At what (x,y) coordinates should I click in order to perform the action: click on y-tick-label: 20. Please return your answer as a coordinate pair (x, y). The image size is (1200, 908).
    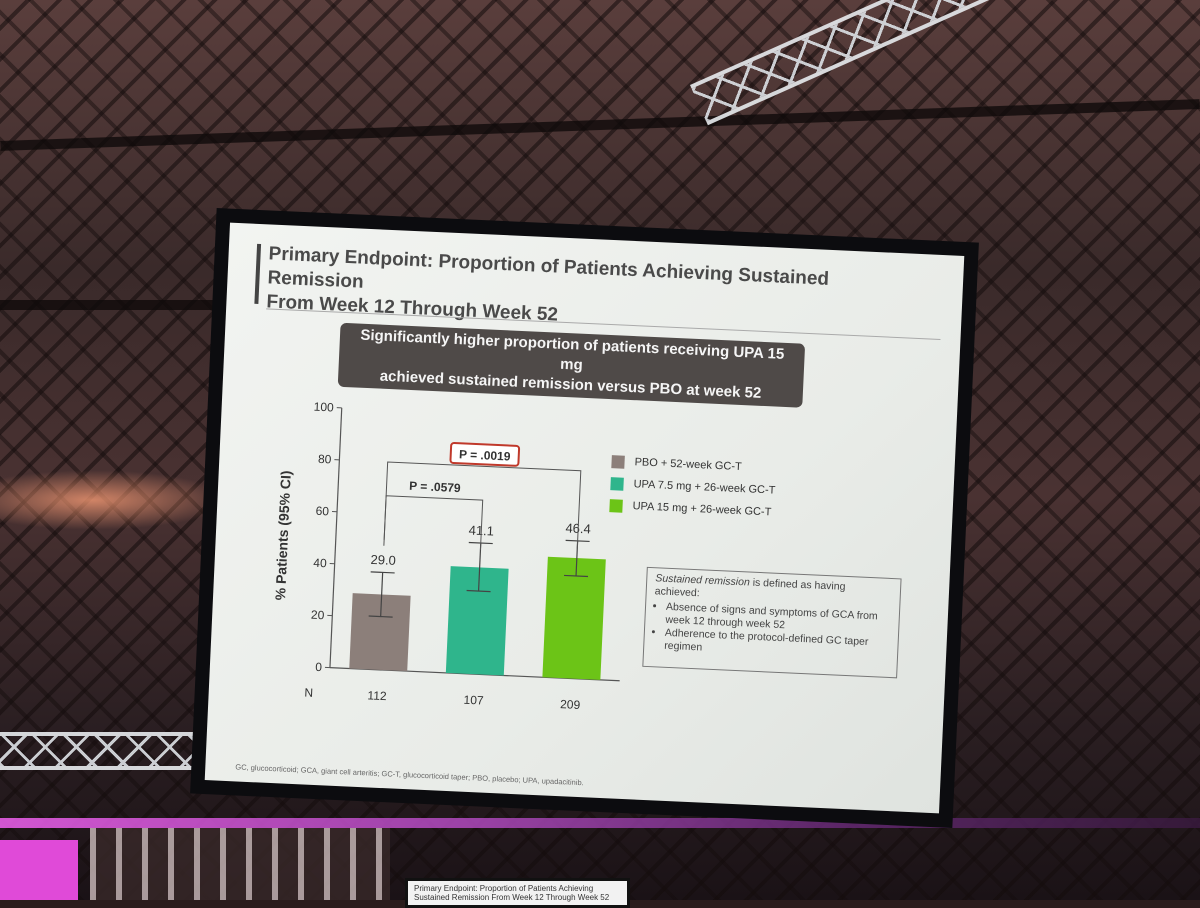
    Looking at the image, I should click on (318, 615).